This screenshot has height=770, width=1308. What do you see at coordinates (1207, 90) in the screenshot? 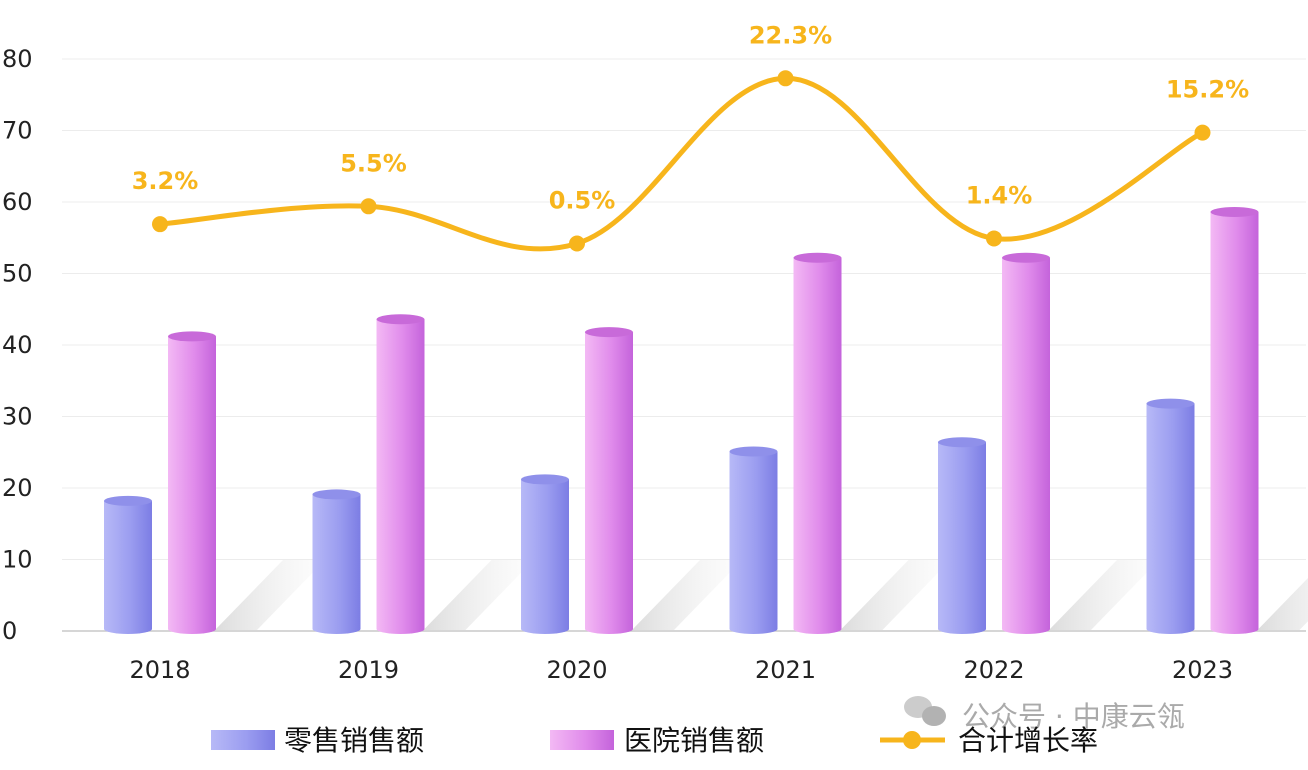
I see `growth-rate-label: 15.2%` at bounding box center [1207, 90].